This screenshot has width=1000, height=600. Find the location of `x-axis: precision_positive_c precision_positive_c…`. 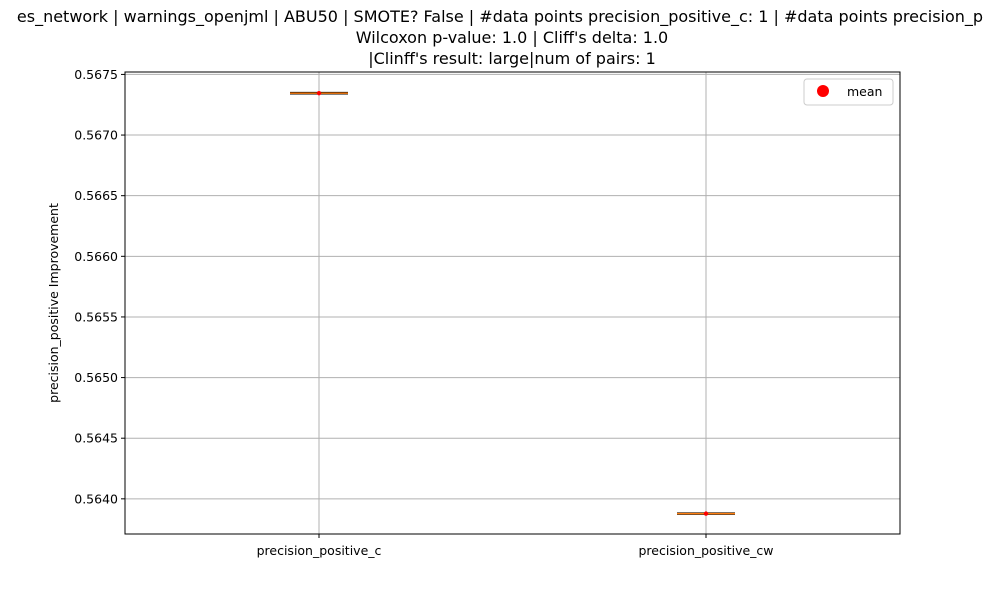

x-axis: precision_positive_c precision_positive_c… is located at coordinates (515, 546).